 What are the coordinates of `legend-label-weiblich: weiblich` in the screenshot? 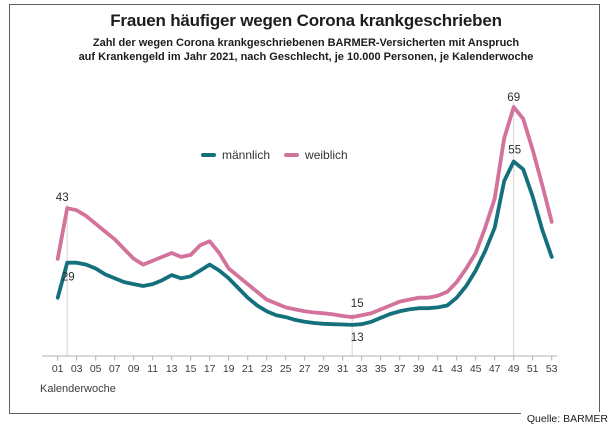 It's located at (326, 155).